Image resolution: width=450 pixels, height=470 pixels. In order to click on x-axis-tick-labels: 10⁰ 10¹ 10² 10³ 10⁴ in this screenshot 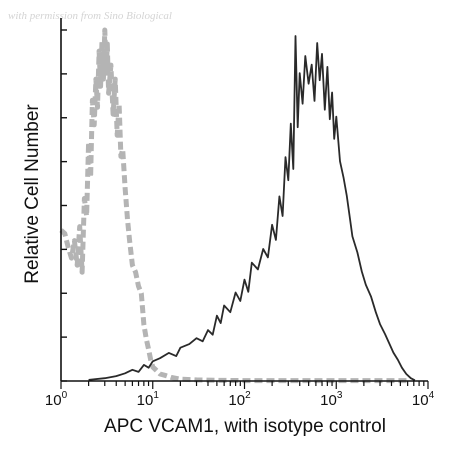, I will do `click(240, 399)`.